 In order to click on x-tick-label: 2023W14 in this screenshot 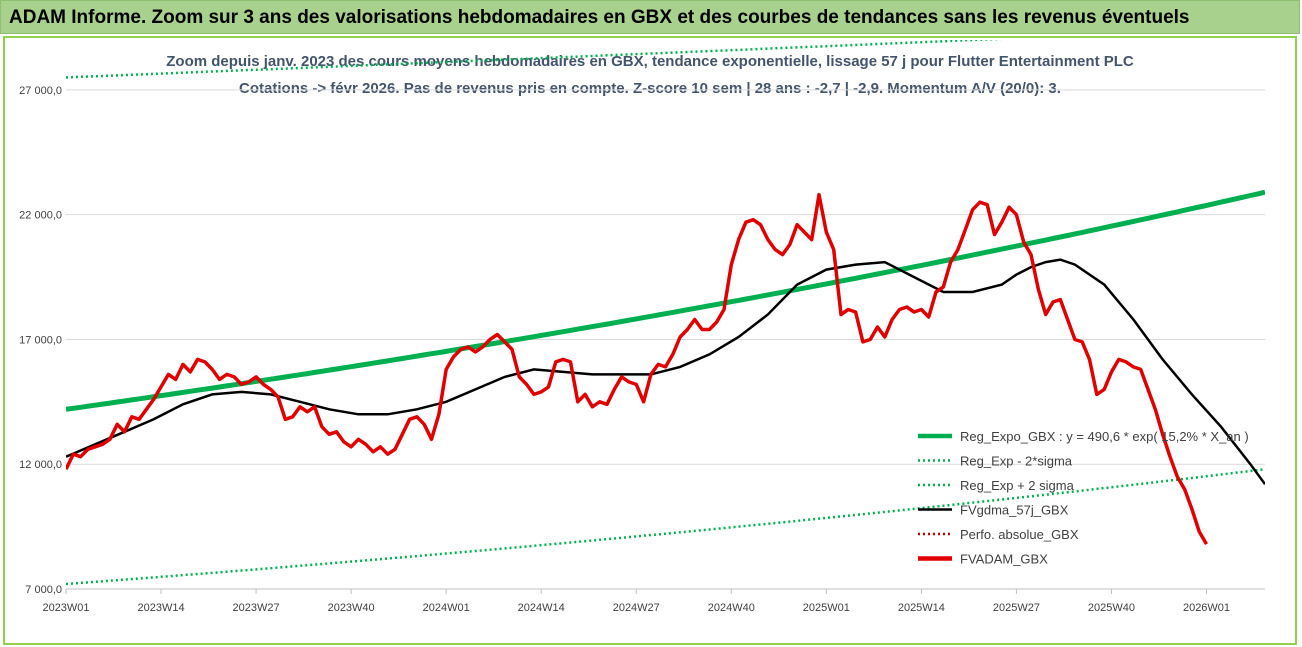, I will do `click(160, 608)`.